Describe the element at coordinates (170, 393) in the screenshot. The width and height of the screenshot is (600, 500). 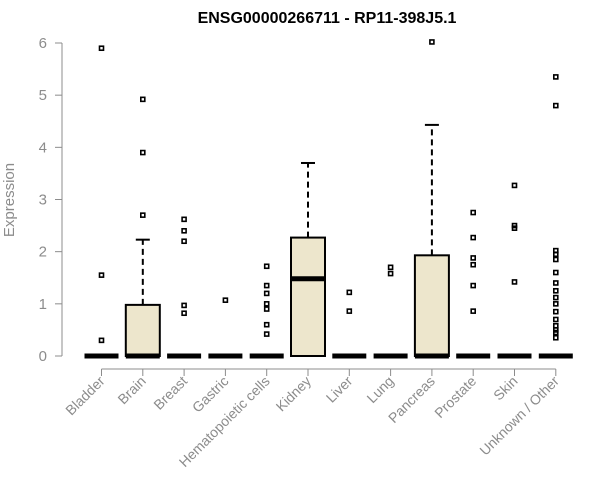
I see `x-tick-label: Breast` at that location.